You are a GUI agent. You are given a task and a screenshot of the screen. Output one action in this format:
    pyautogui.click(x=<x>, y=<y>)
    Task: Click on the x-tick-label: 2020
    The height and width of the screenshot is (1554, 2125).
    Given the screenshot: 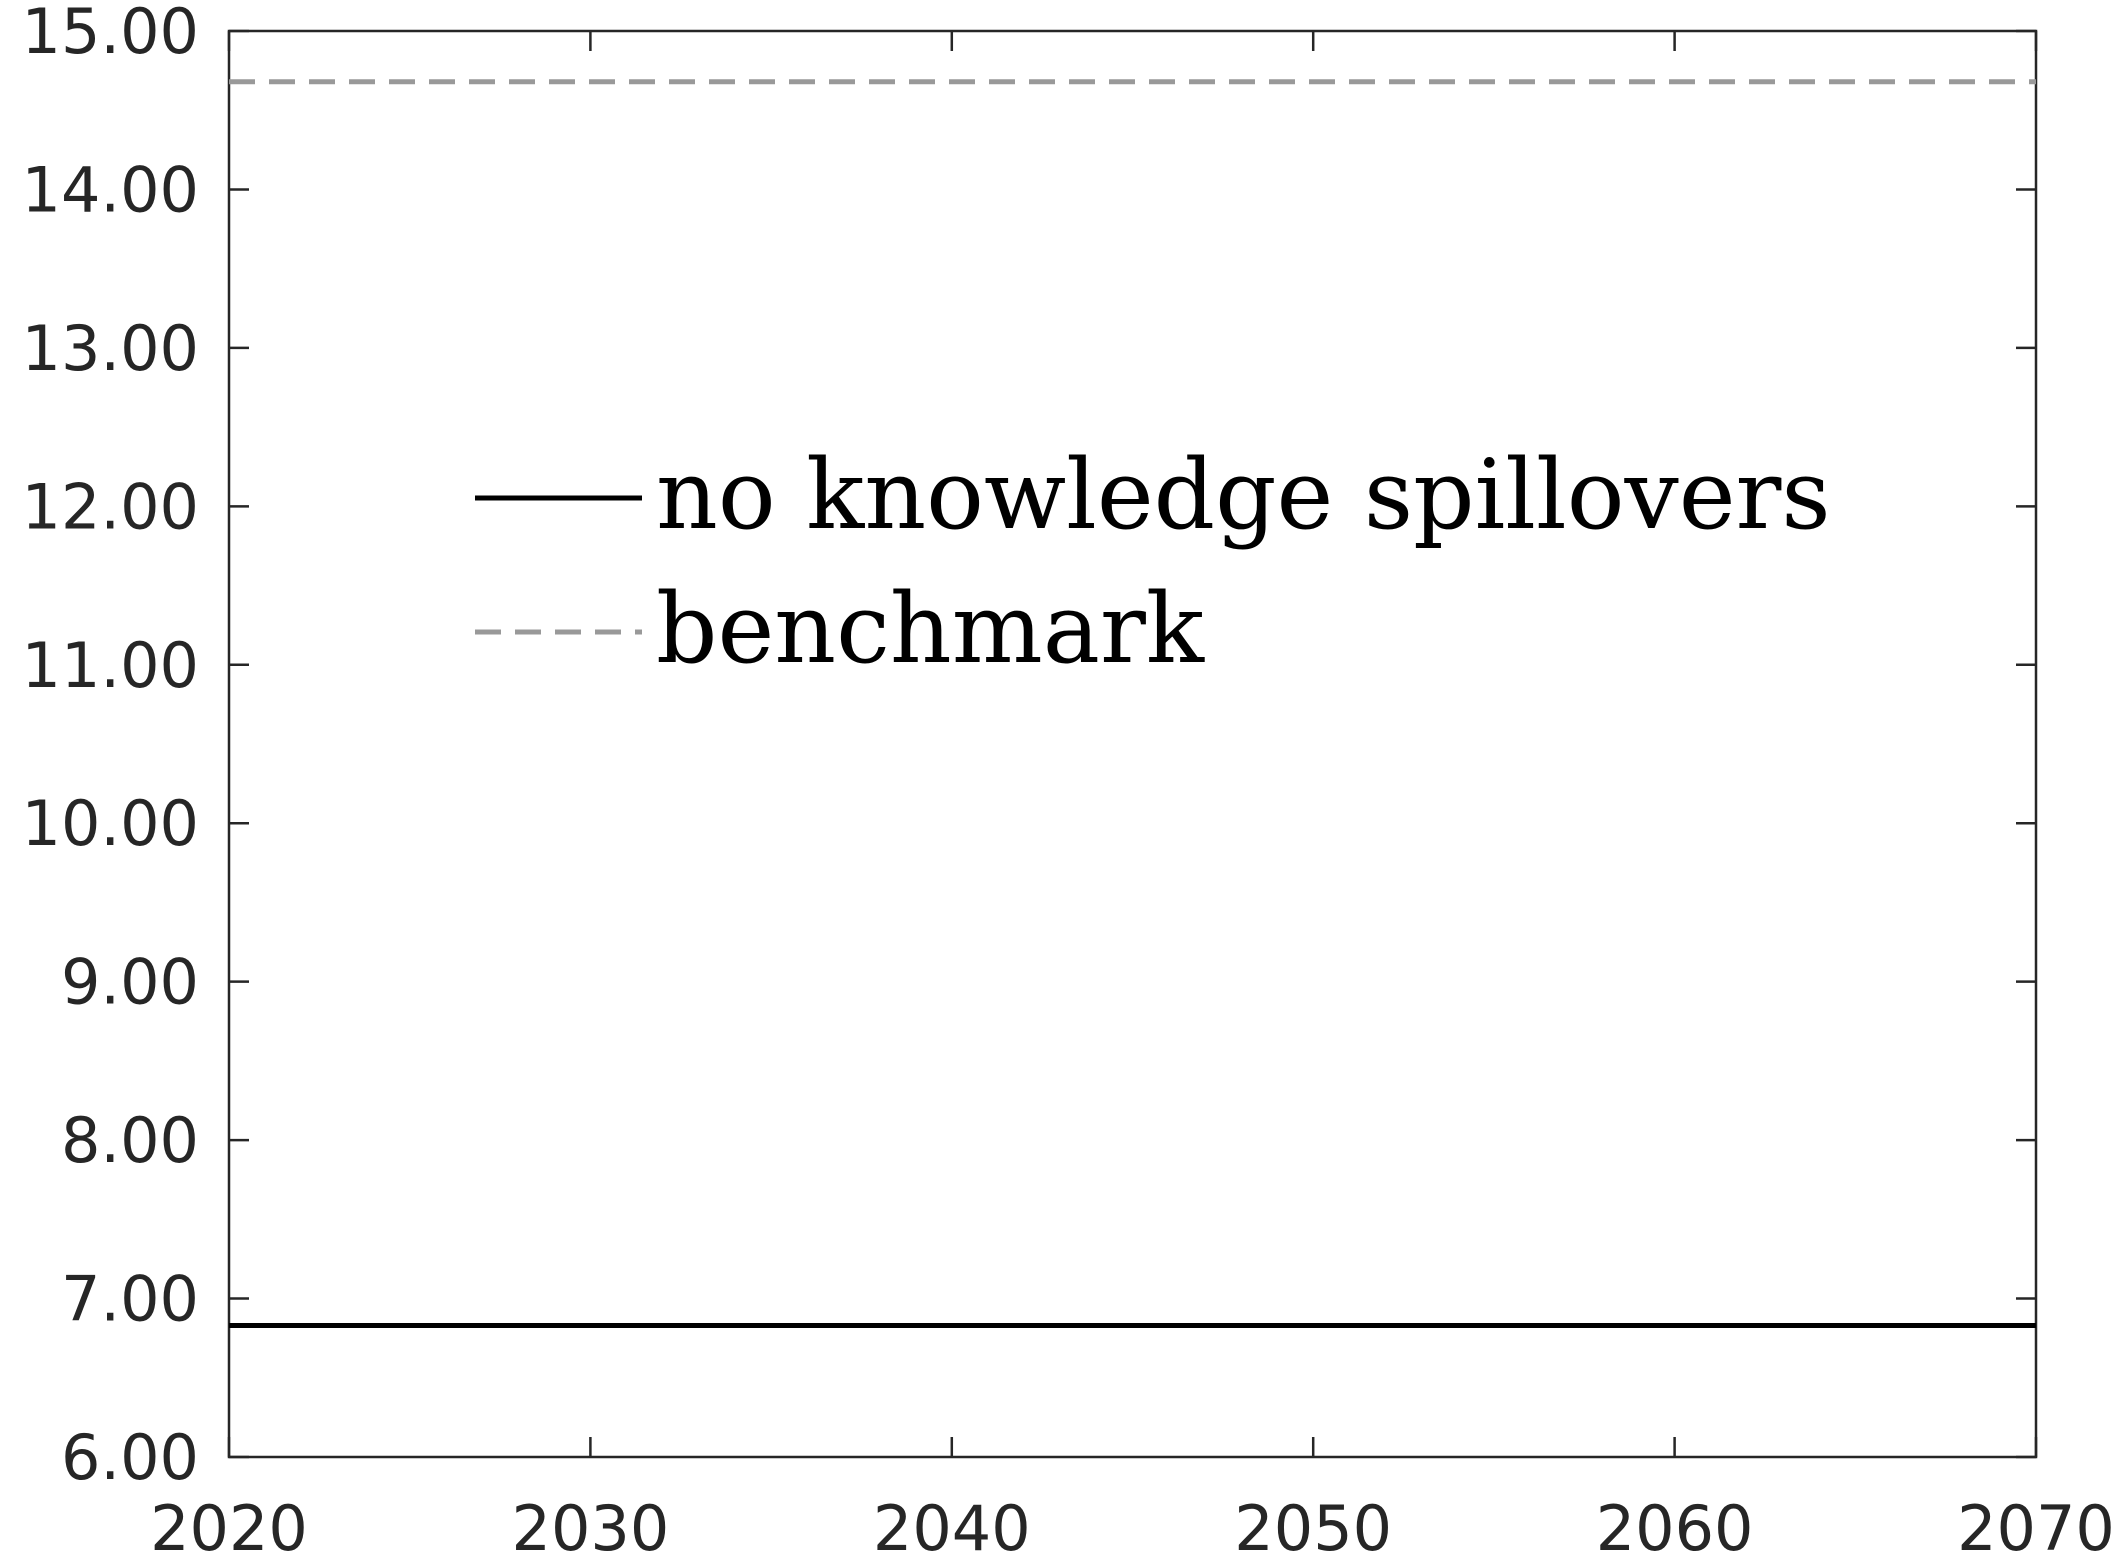 What is the action you would take?
    pyautogui.click(x=229, y=1523)
    